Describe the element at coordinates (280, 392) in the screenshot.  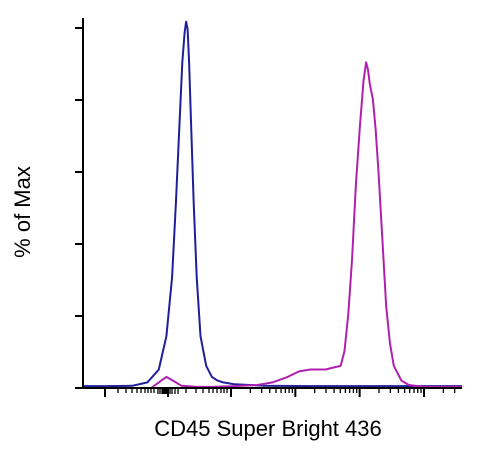
I see `x-ticks` at that location.